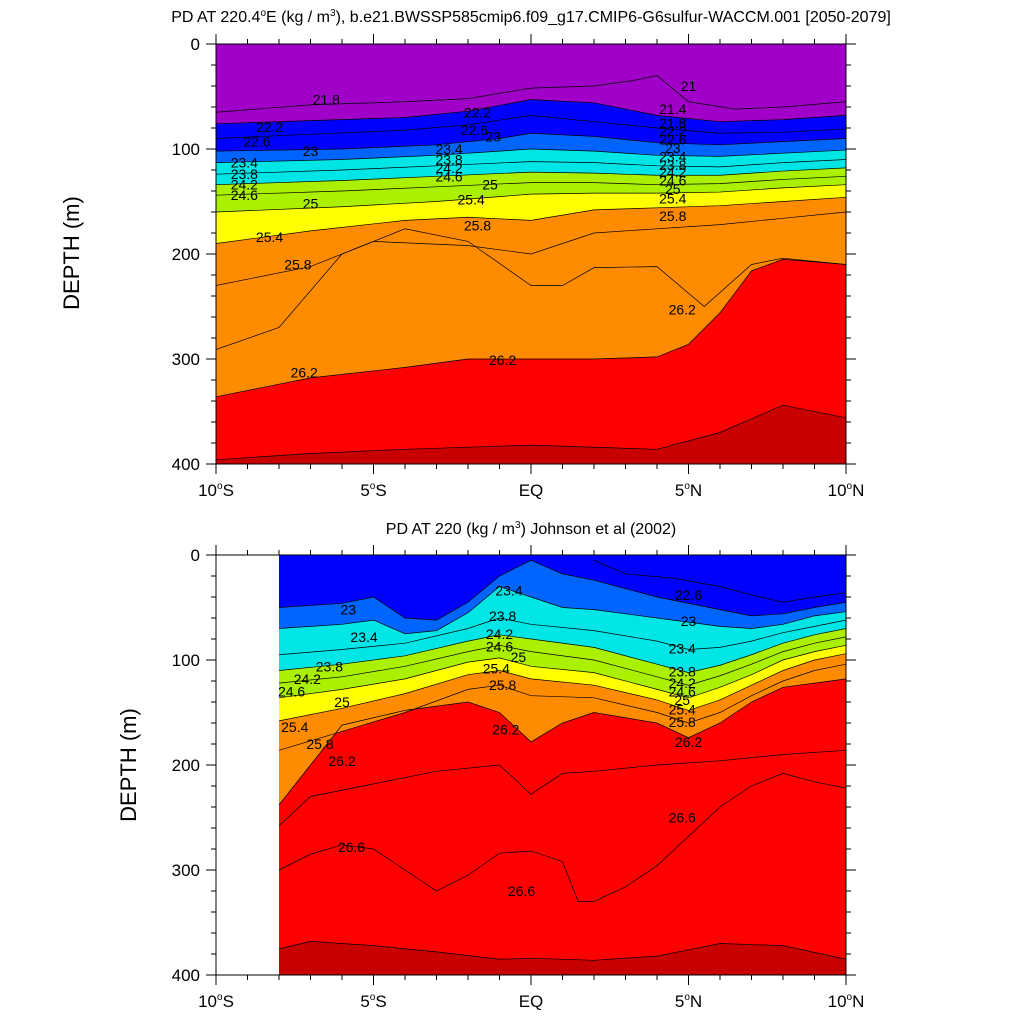  What do you see at coordinates (195, 555) in the screenshot?
I see `y-tick-label: 0` at bounding box center [195, 555].